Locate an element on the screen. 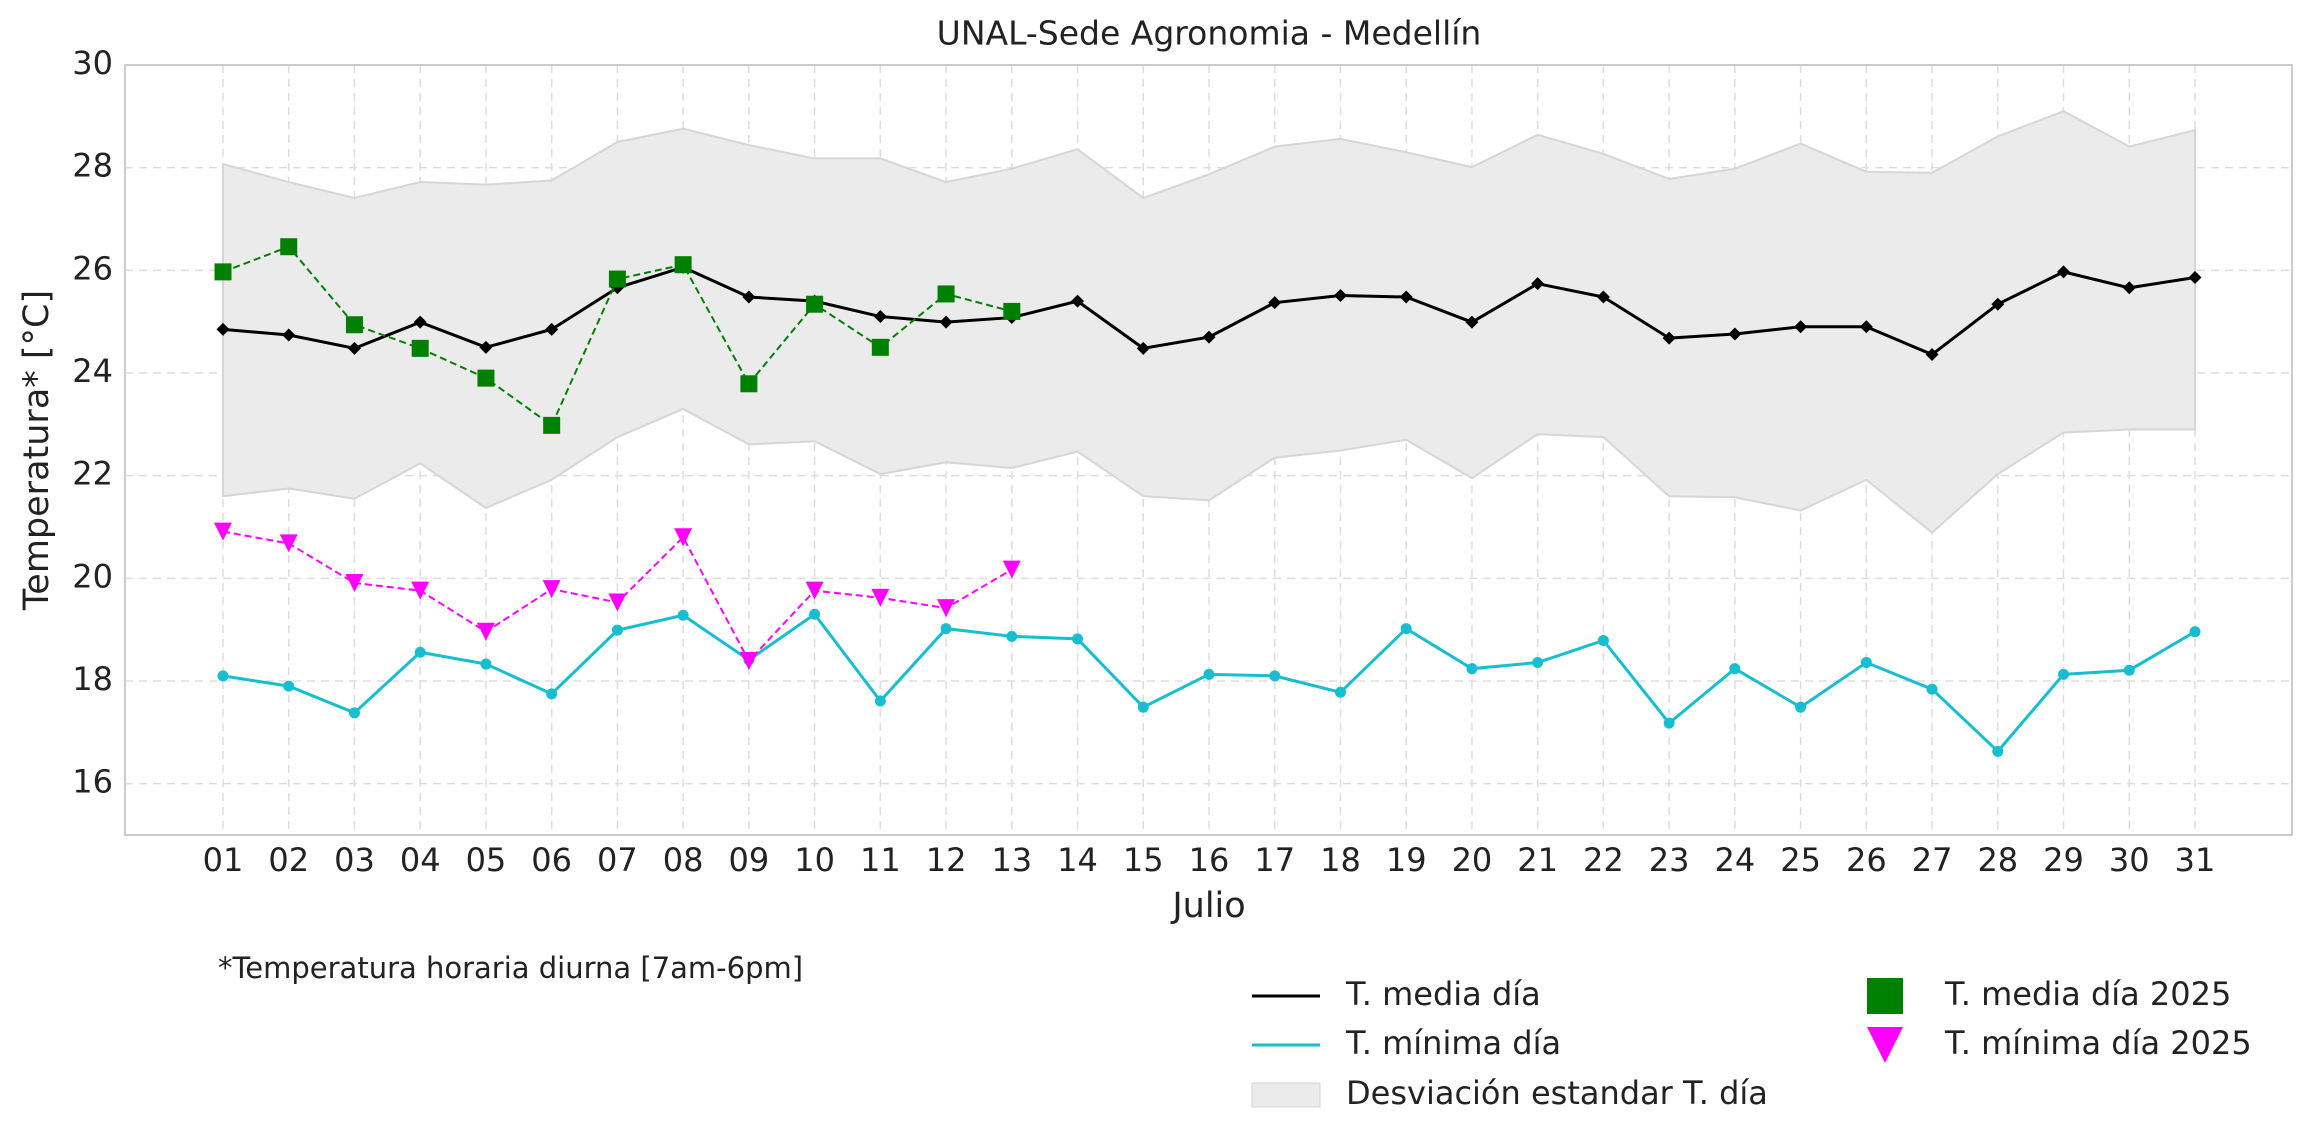 This screenshot has width=2314, height=1146. legend-label: Desviación estandar T. día is located at coordinates (1557, 1093).